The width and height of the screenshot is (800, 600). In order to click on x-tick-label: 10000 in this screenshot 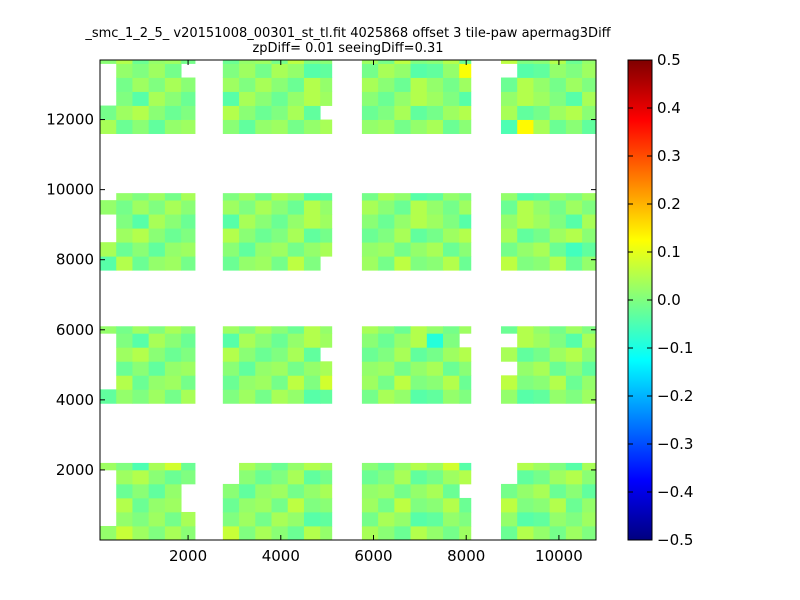, I will do `click(559, 556)`.